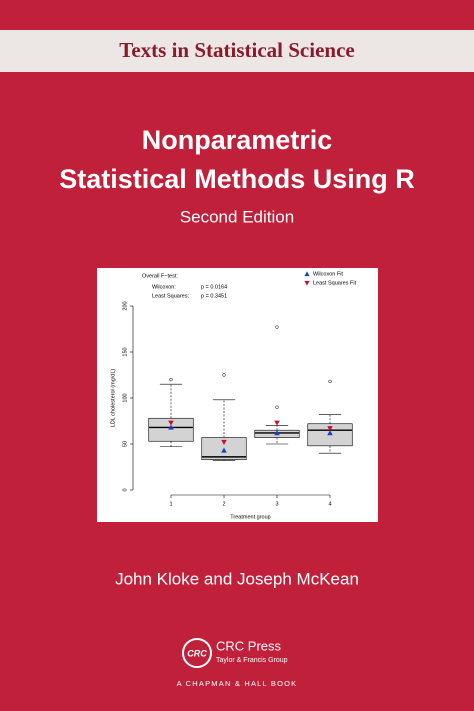  I want to click on box, so click(171, 429).